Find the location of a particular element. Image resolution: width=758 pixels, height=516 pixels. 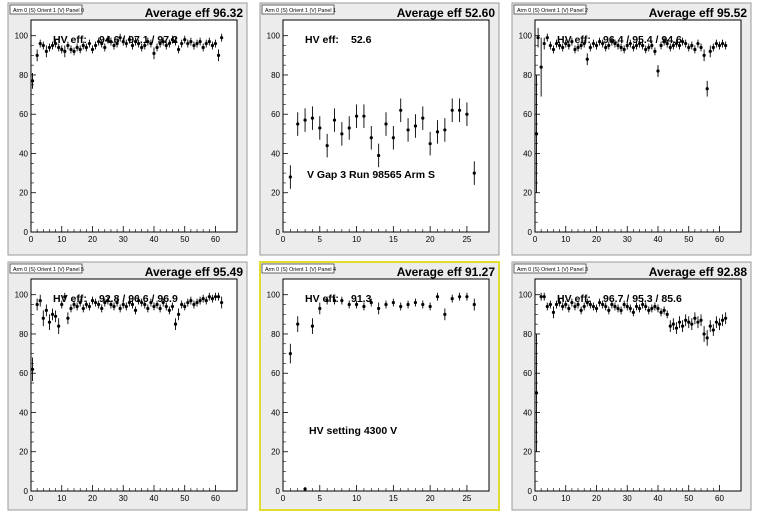

x-tick-label: 20 is located at coordinates (92, 498).